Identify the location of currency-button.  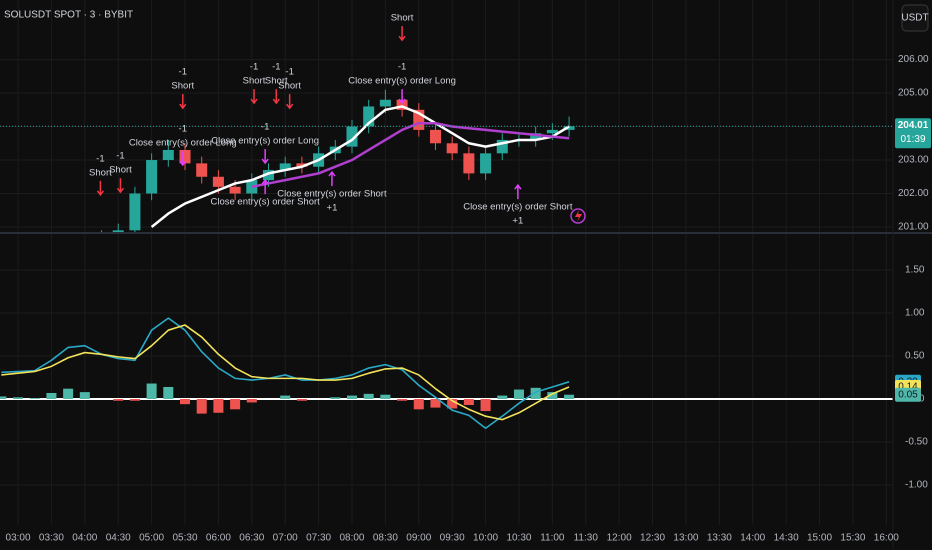
(915, 18).